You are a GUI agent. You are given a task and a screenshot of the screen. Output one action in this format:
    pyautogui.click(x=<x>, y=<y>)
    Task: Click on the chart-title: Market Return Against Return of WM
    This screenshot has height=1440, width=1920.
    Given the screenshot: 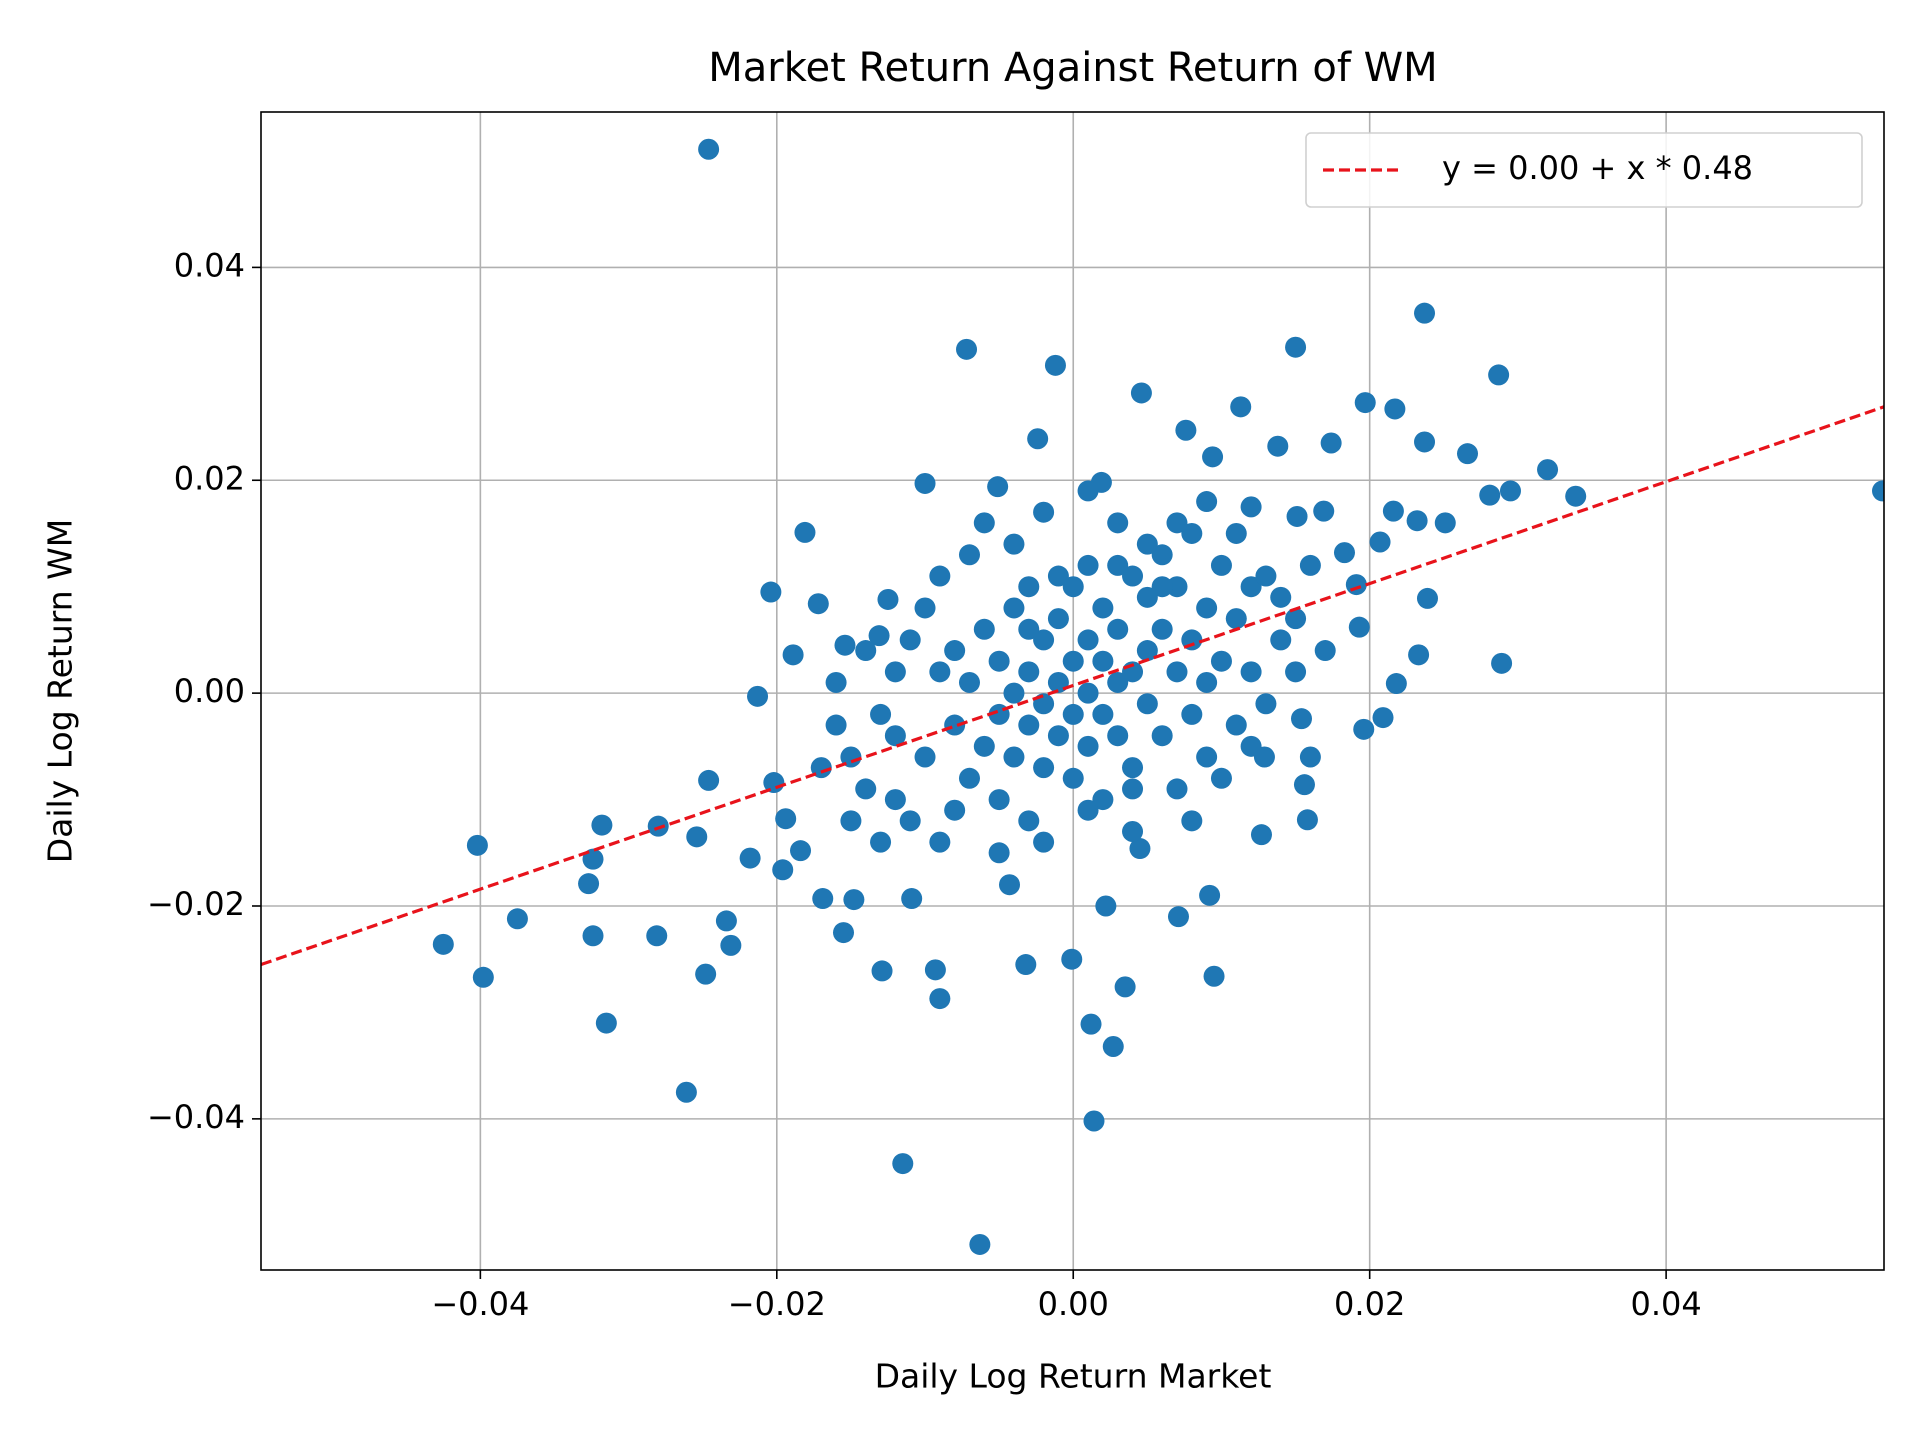 What is the action you would take?
    pyautogui.click(x=1072, y=68)
    